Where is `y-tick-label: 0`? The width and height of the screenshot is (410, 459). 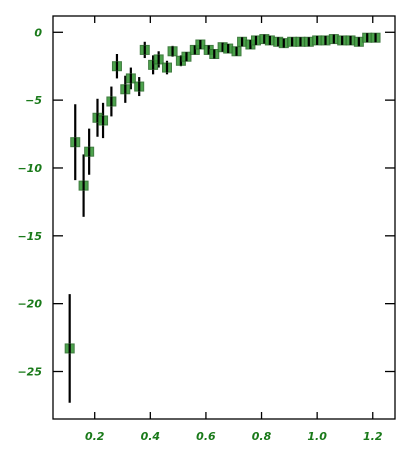
y-tick-label: 0 is located at coordinates (38, 32).